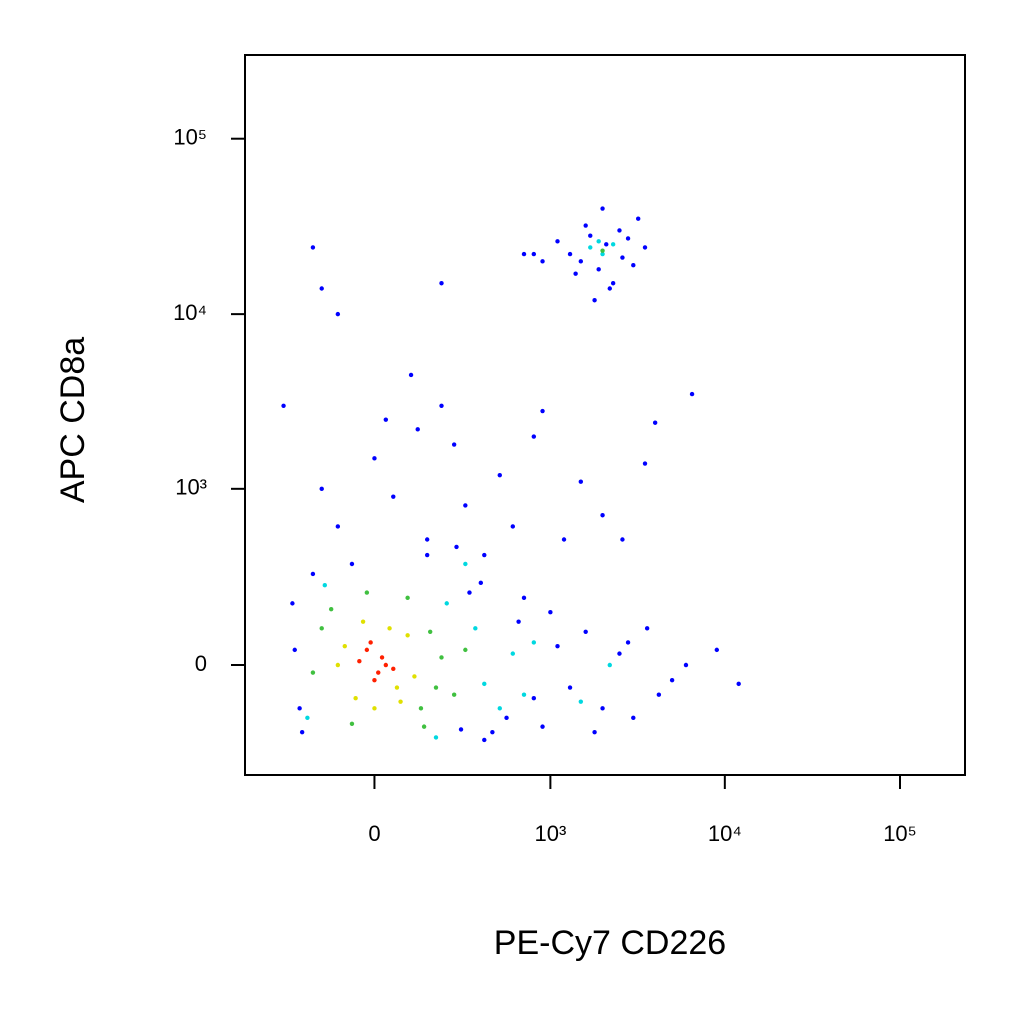 The image size is (1024, 1024). I want to click on y-tick-label: 10³, so click(191, 487).